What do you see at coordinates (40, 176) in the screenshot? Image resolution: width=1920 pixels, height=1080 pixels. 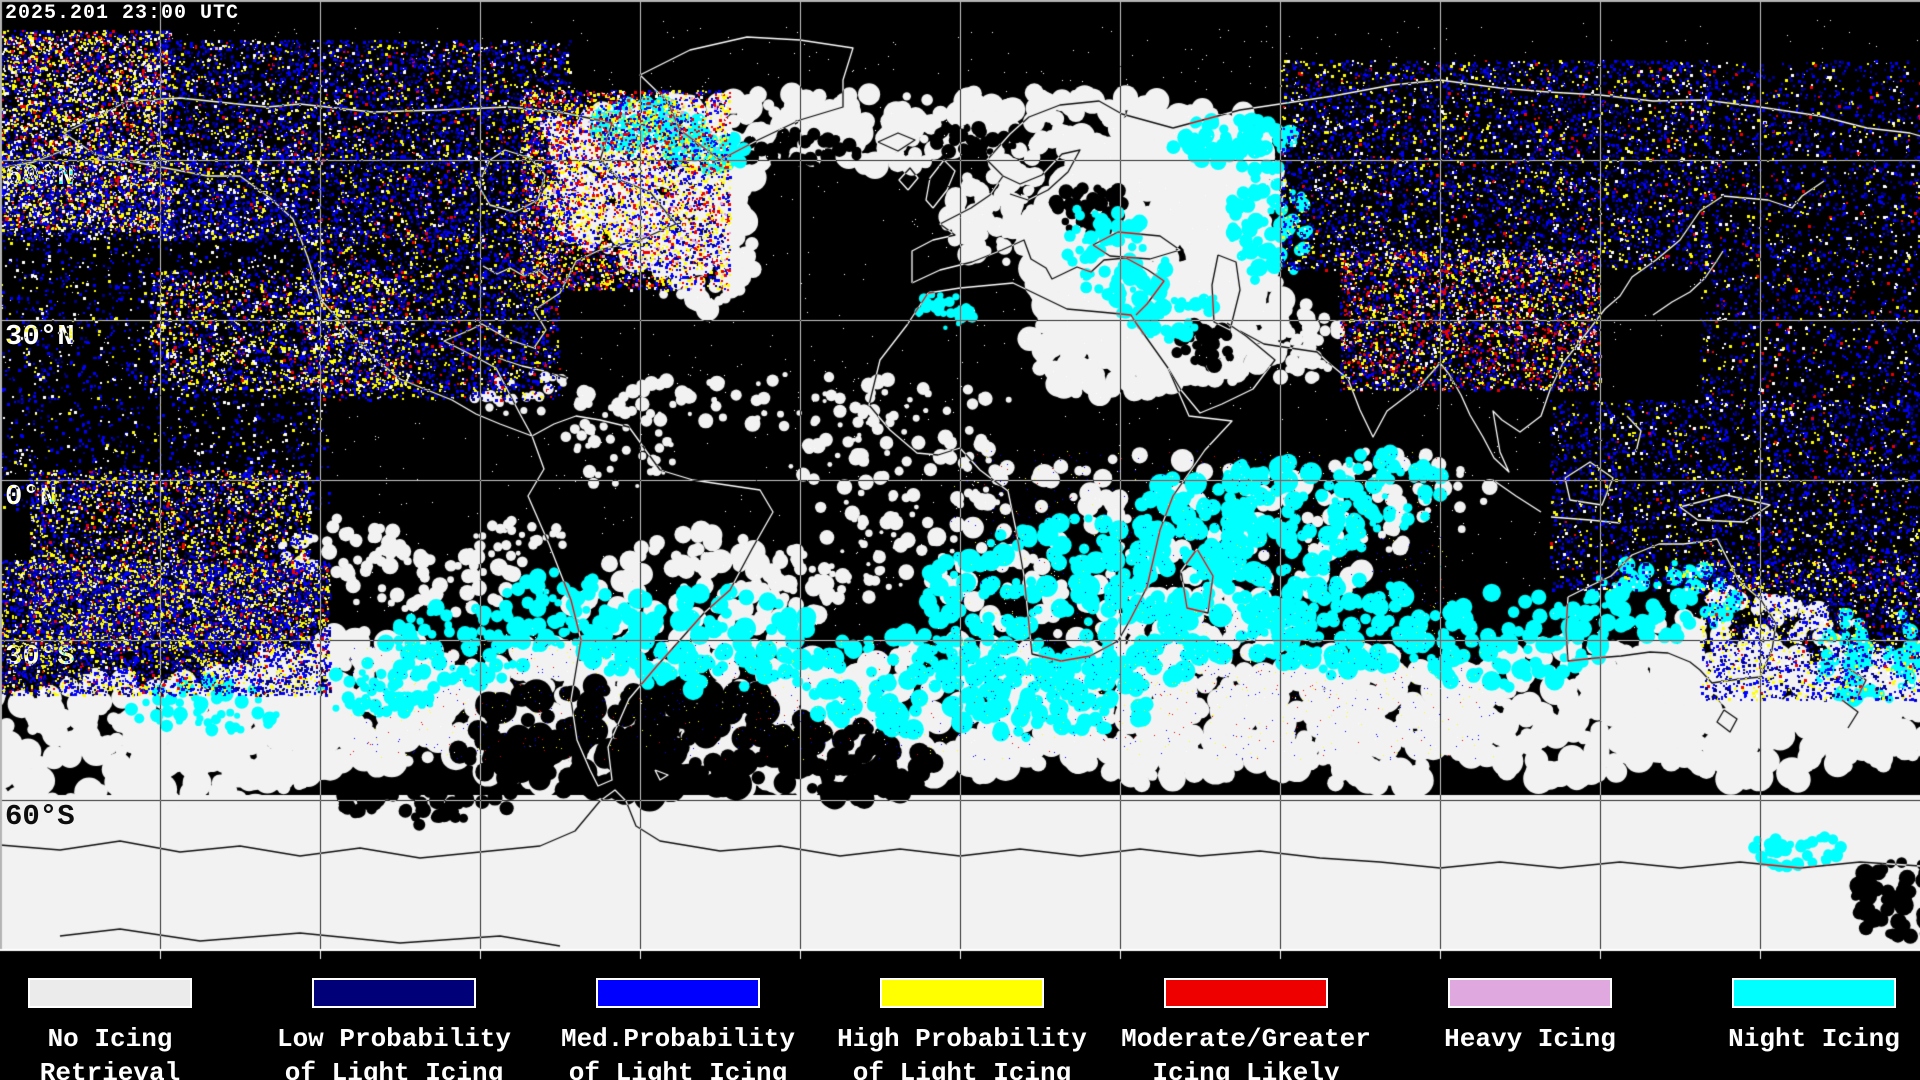 I see `lat-label-0: 60°N` at bounding box center [40, 176].